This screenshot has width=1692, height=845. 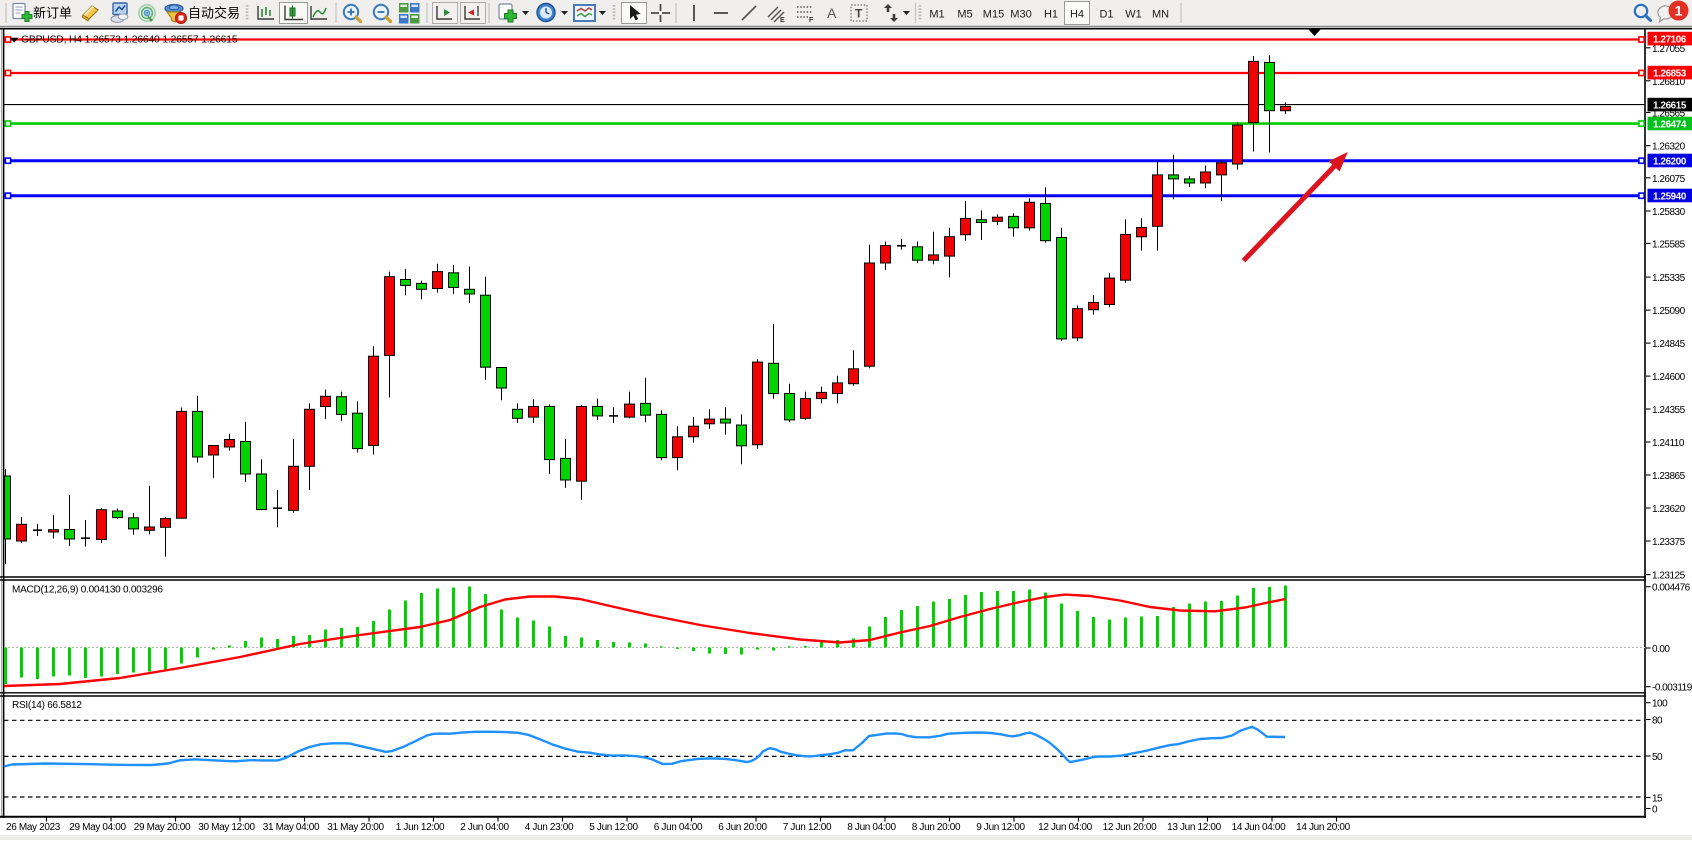 What do you see at coordinates (52, 13) in the screenshot?
I see `svg-text: 新订单` at bounding box center [52, 13].